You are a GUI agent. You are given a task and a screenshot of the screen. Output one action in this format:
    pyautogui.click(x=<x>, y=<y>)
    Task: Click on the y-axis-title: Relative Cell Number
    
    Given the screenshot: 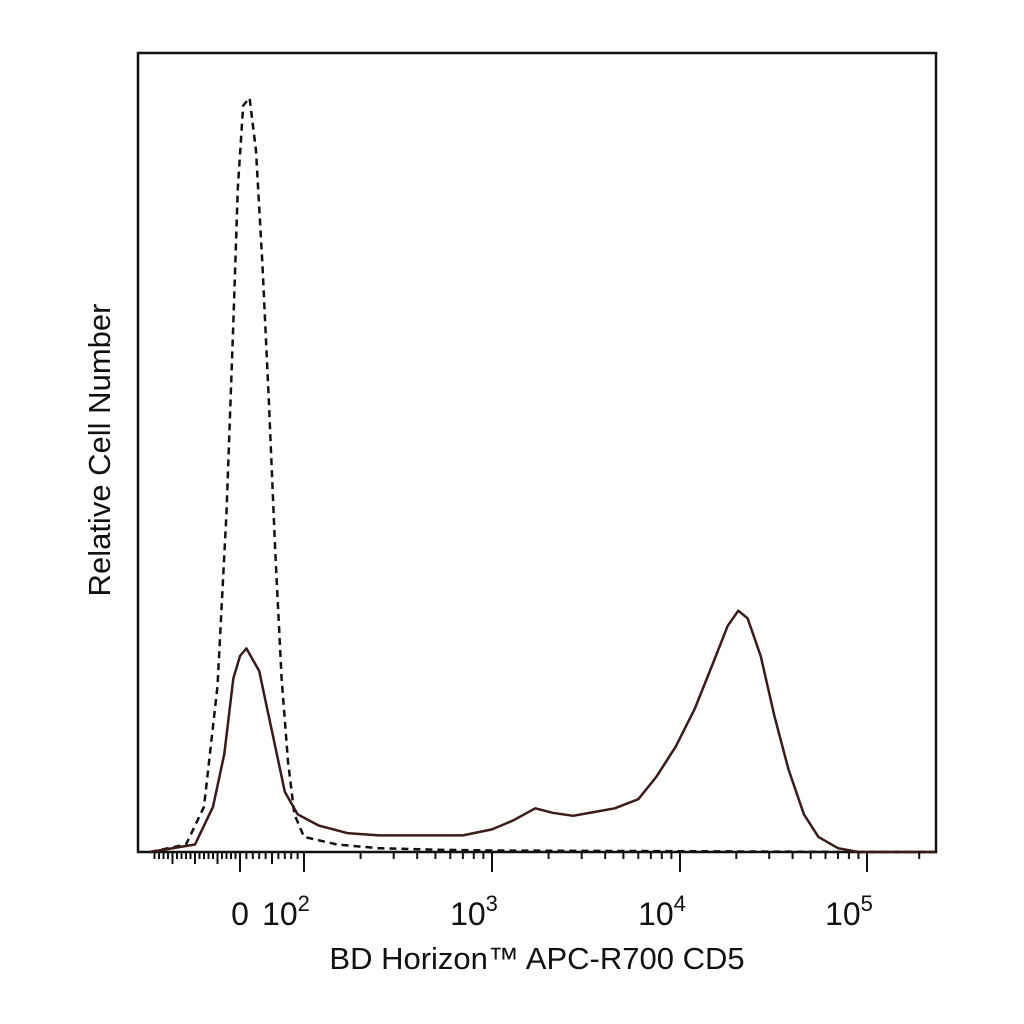 What is the action you would take?
    pyautogui.click(x=99, y=450)
    